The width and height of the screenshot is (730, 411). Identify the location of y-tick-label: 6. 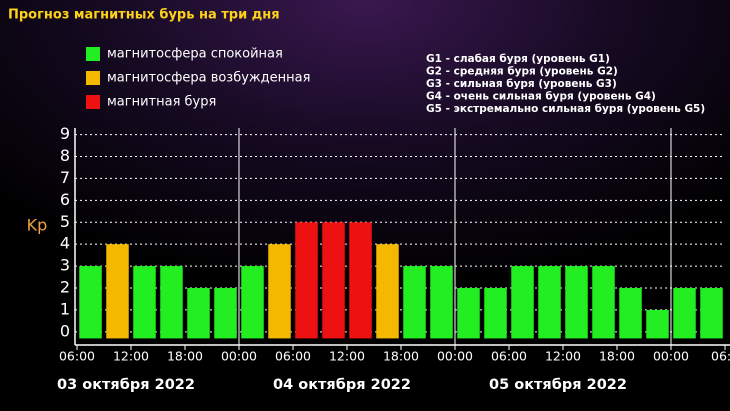
(65, 199).